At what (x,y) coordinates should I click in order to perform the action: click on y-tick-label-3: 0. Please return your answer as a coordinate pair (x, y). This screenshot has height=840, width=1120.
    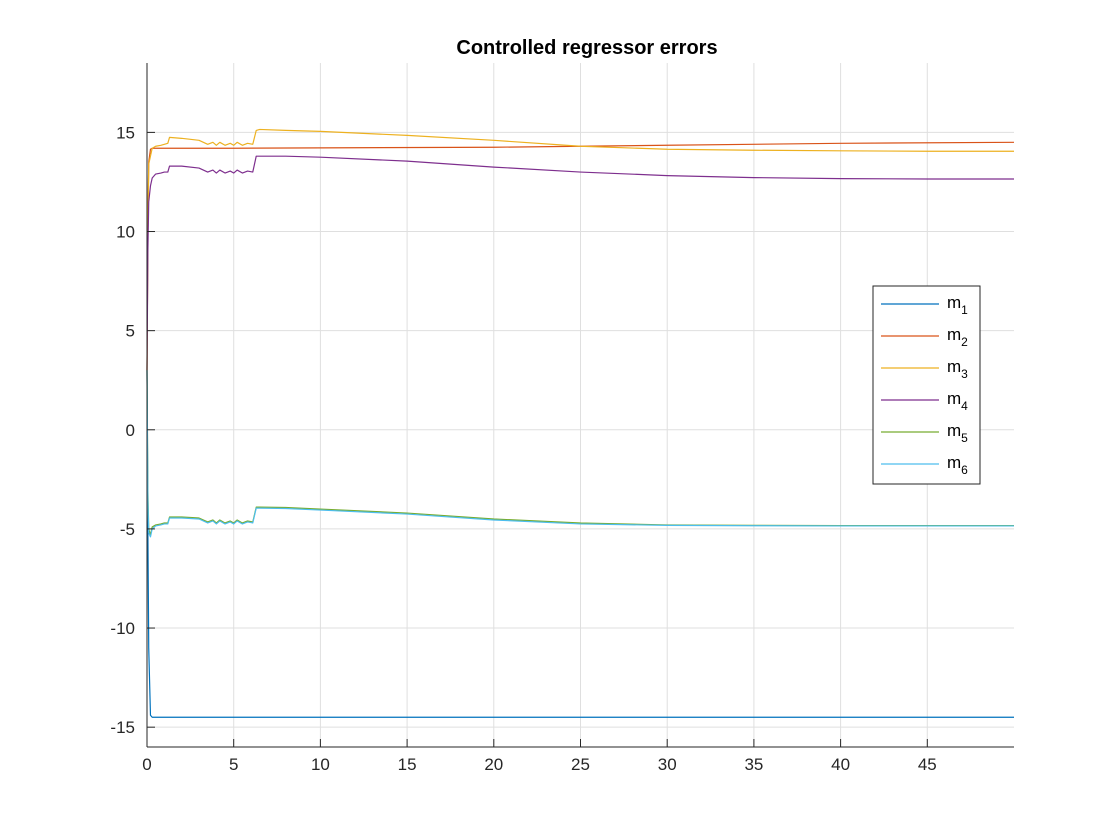
    Looking at the image, I should click on (130, 430).